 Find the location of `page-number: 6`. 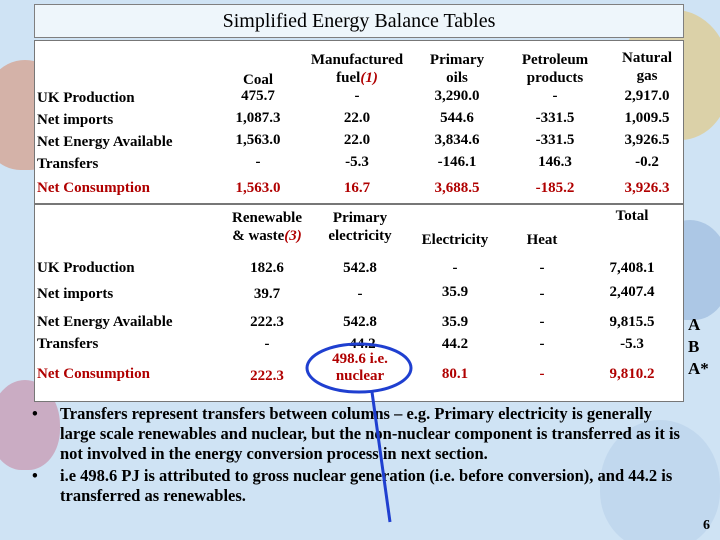

page-number: 6 is located at coordinates (706, 525).